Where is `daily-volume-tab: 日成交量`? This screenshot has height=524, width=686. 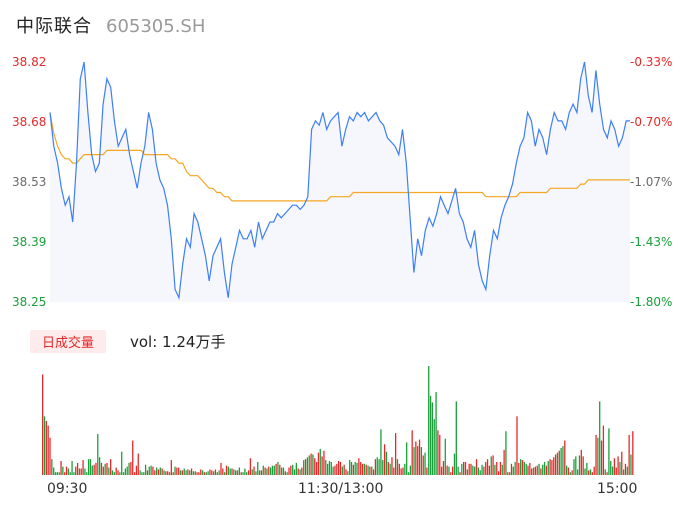
daily-volume-tab: 日成交量 is located at coordinates (68, 341).